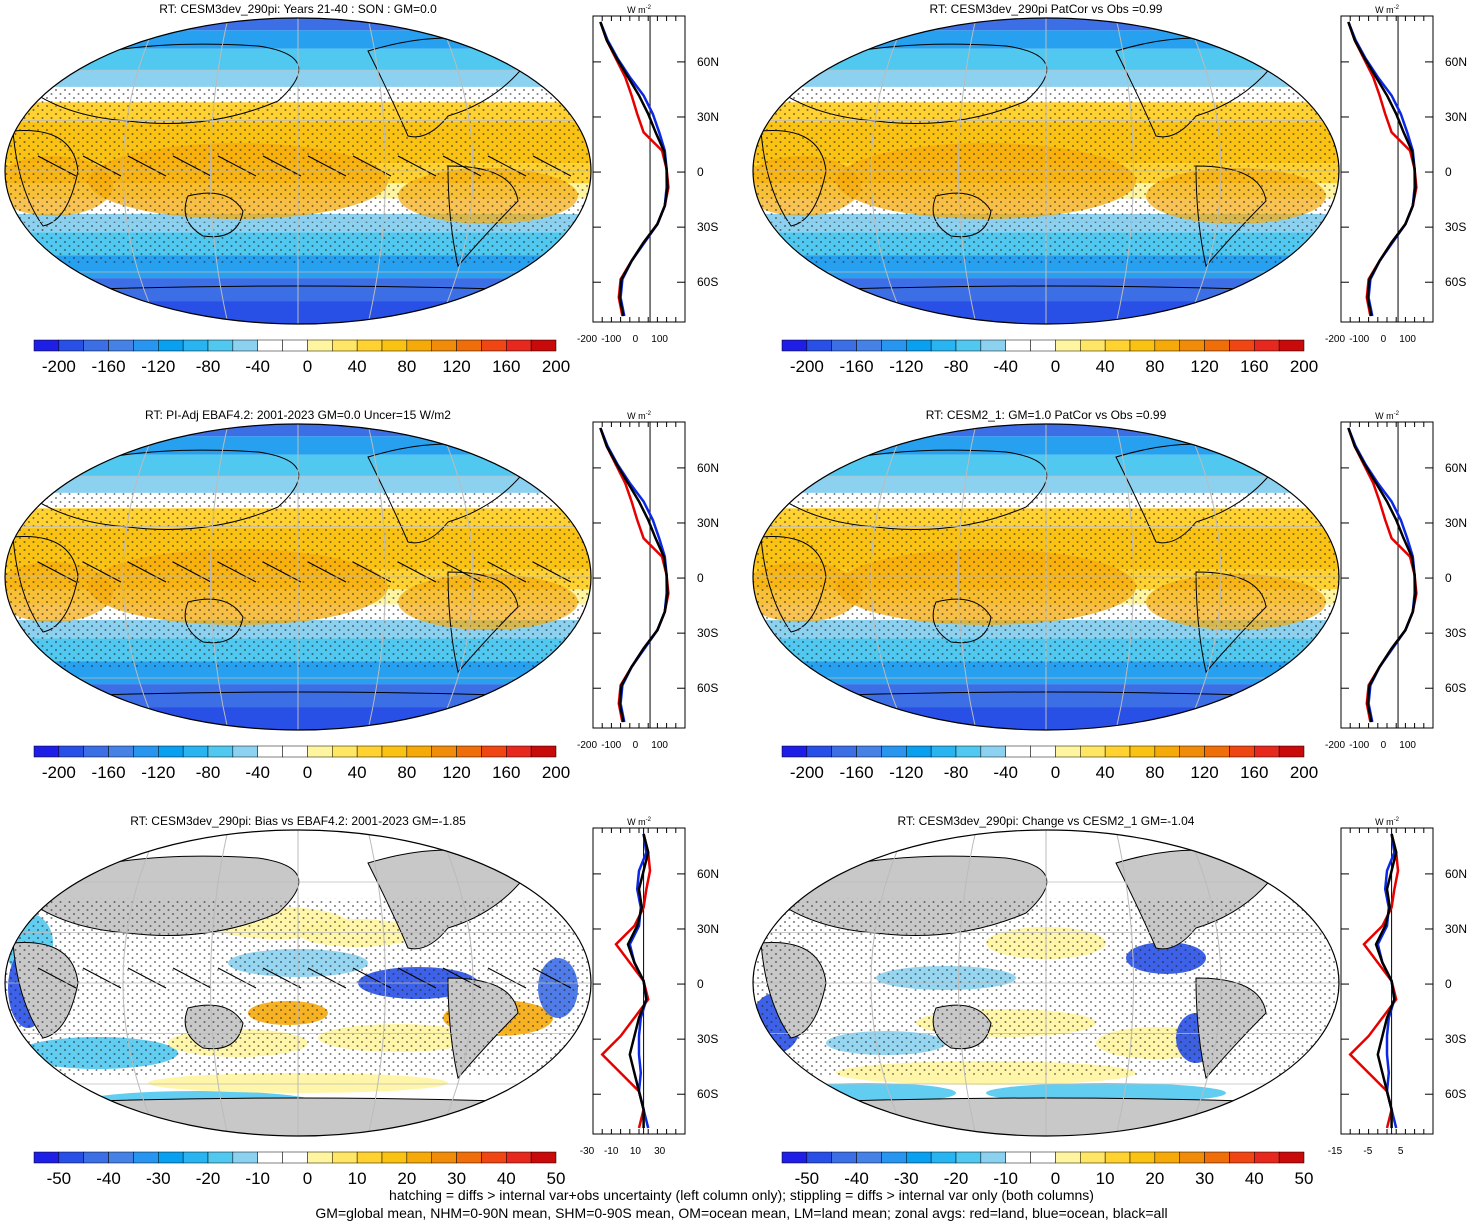 The height and width of the screenshot is (1222, 1483). What do you see at coordinates (634, 575) in the screenshot?
I see `zonal-curve` at bounding box center [634, 575].